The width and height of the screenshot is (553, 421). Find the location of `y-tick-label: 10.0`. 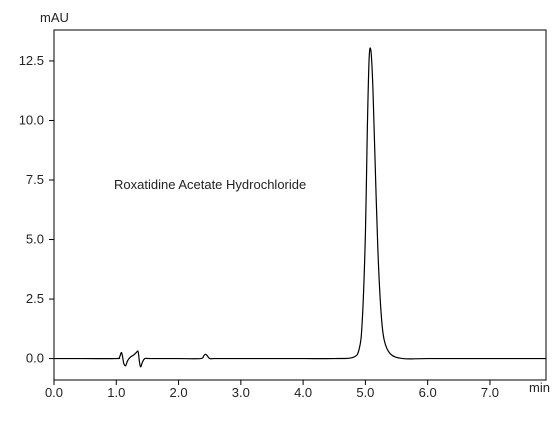

y-tick-label: 10.0 is located at coordinates (31, 119).